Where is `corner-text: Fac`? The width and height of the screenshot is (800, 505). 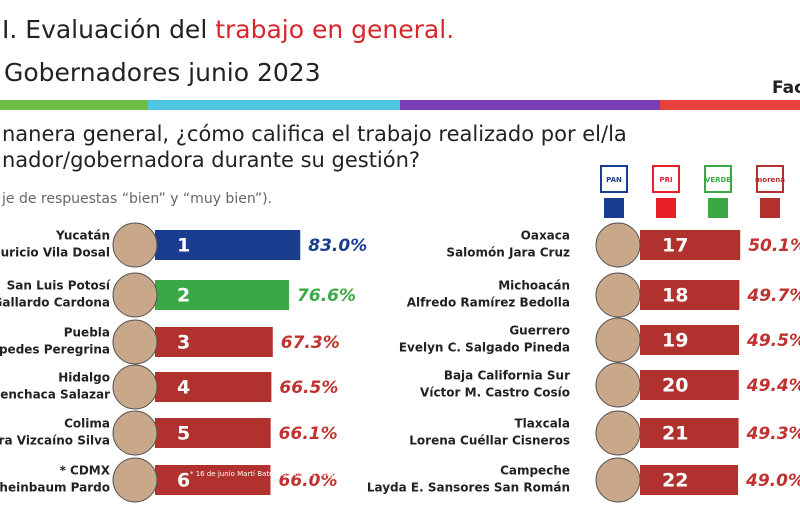 corner-text: Fac is located at coordinates (786, 88).